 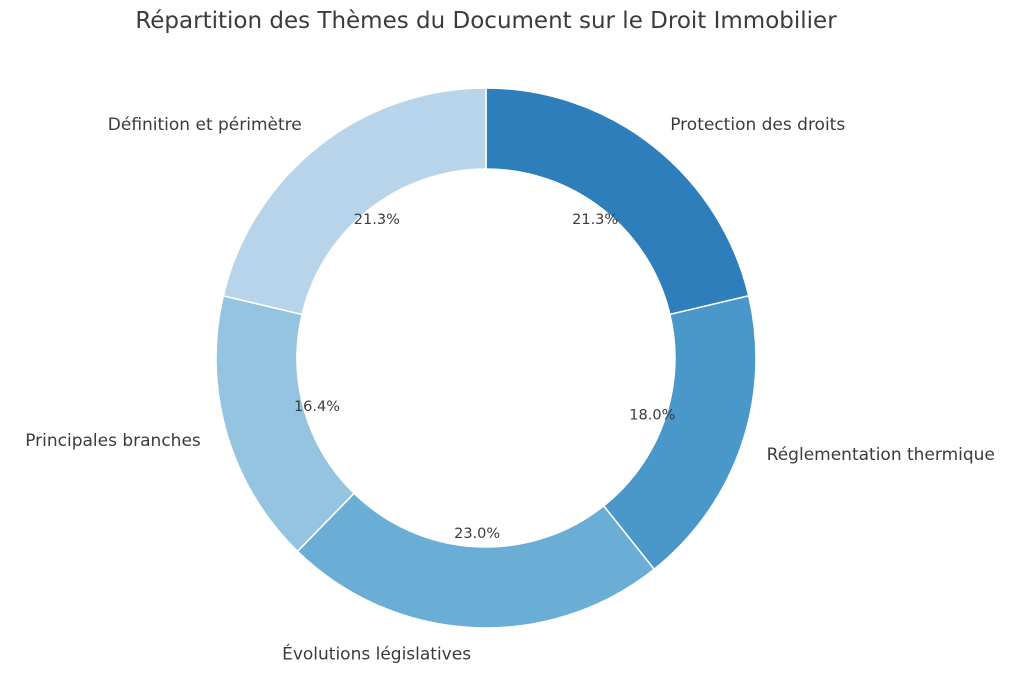 What do you see at coordinates (652, 416) in the screenshot?
I see `percentage-label: 18.0%` at bounding box center [652, 416].